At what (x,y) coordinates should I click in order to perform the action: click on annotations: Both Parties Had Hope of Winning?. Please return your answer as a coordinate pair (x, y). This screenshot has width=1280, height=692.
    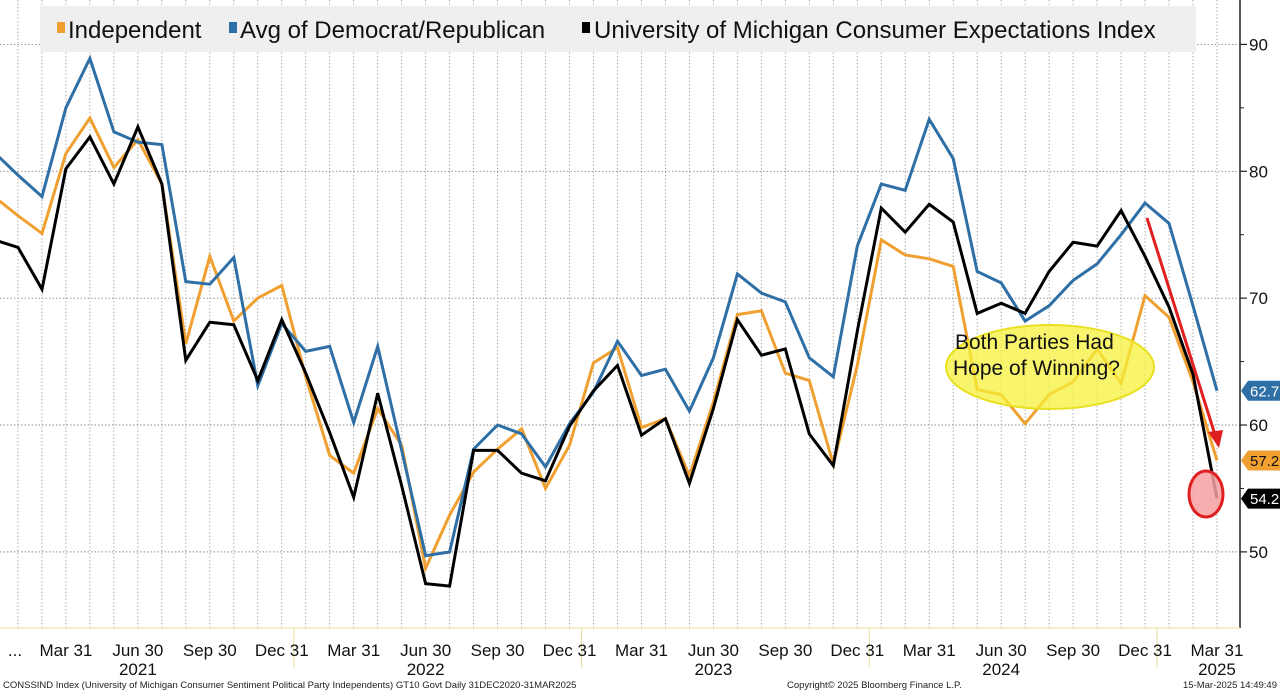
    Looking at the image, I should click on (1085, 368).